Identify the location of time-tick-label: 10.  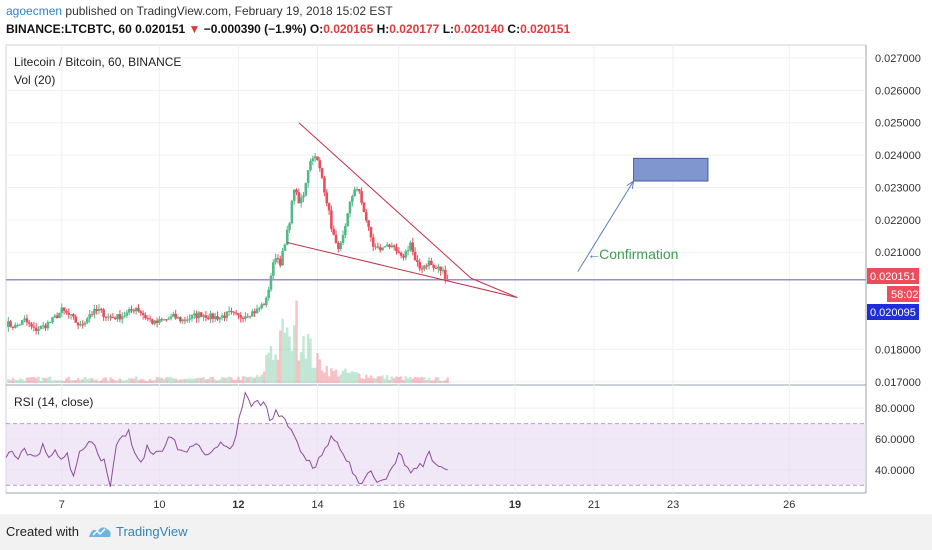
(159, 505).